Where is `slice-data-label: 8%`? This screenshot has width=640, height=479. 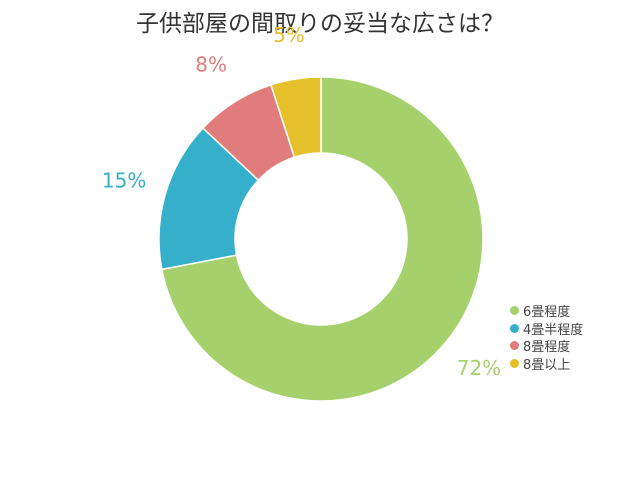 slice-data-label: 8% is located at coordinates (211, 64).